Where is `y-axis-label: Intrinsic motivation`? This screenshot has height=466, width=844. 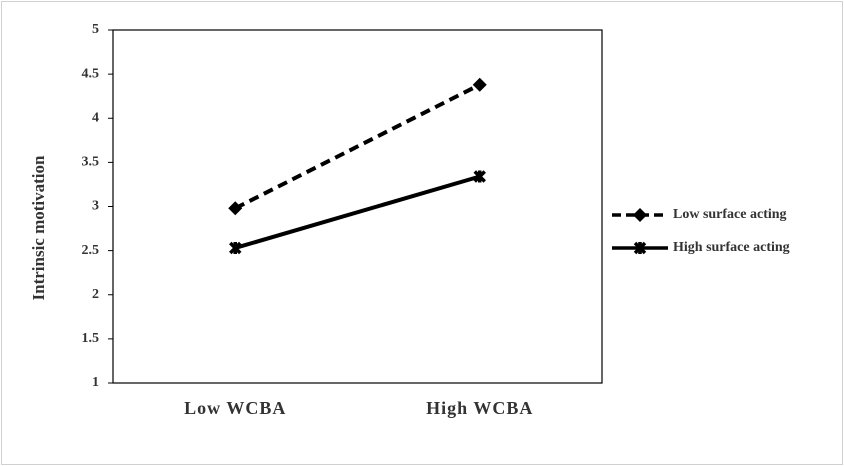
y-axis-label: Intrinsic motivation is located at coordinates (38, 228).